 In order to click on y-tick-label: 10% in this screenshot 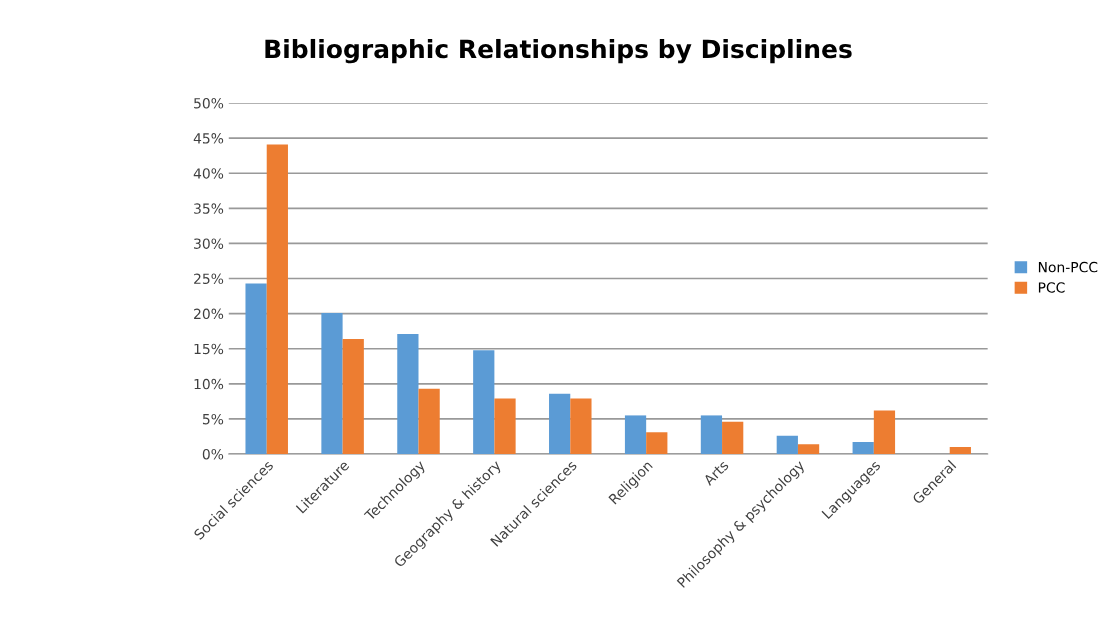, I will do `click(209, 384)`.